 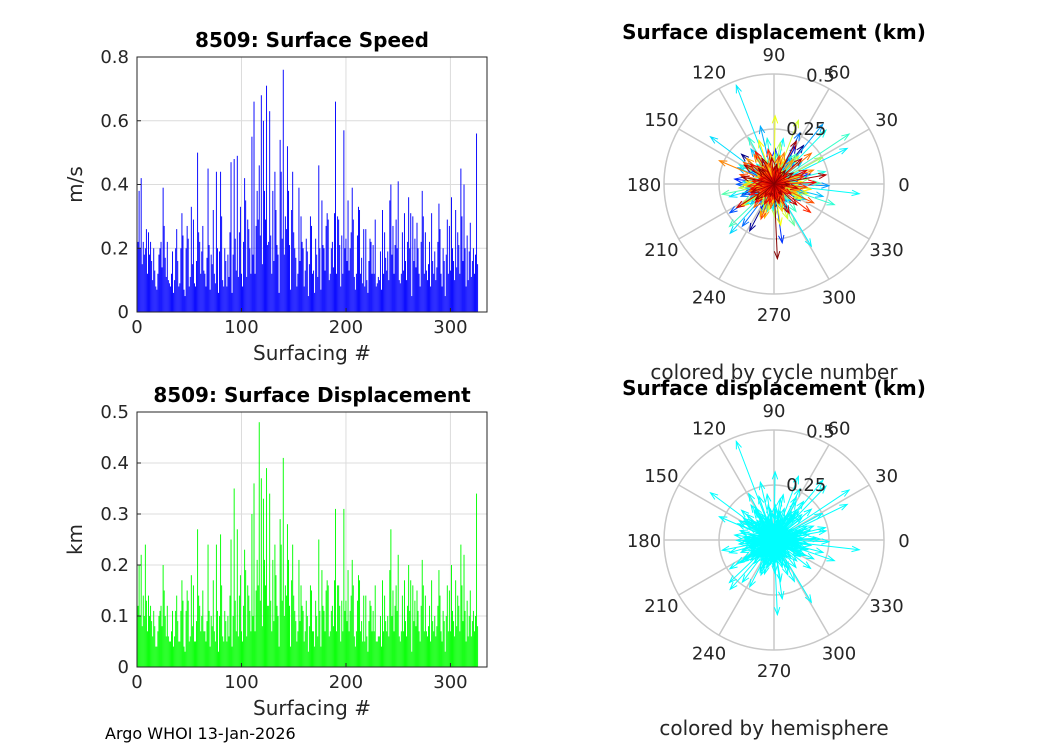 What do you see at coordinates (820, 432) in the screenshot?
I see `polar-radius-label: 0.5` at bounding box center [820, 432].